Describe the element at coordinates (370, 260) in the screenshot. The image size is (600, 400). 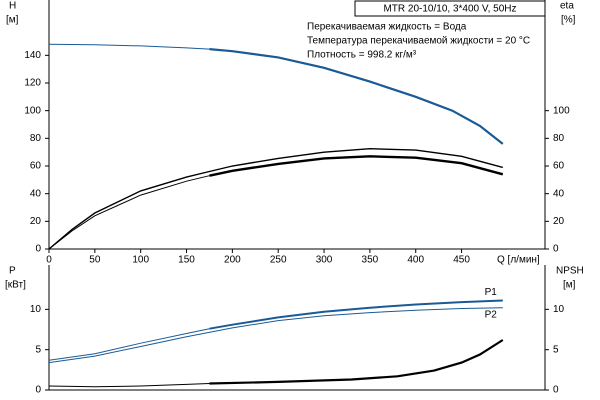
I see `x-tick-label: 350` at that location.